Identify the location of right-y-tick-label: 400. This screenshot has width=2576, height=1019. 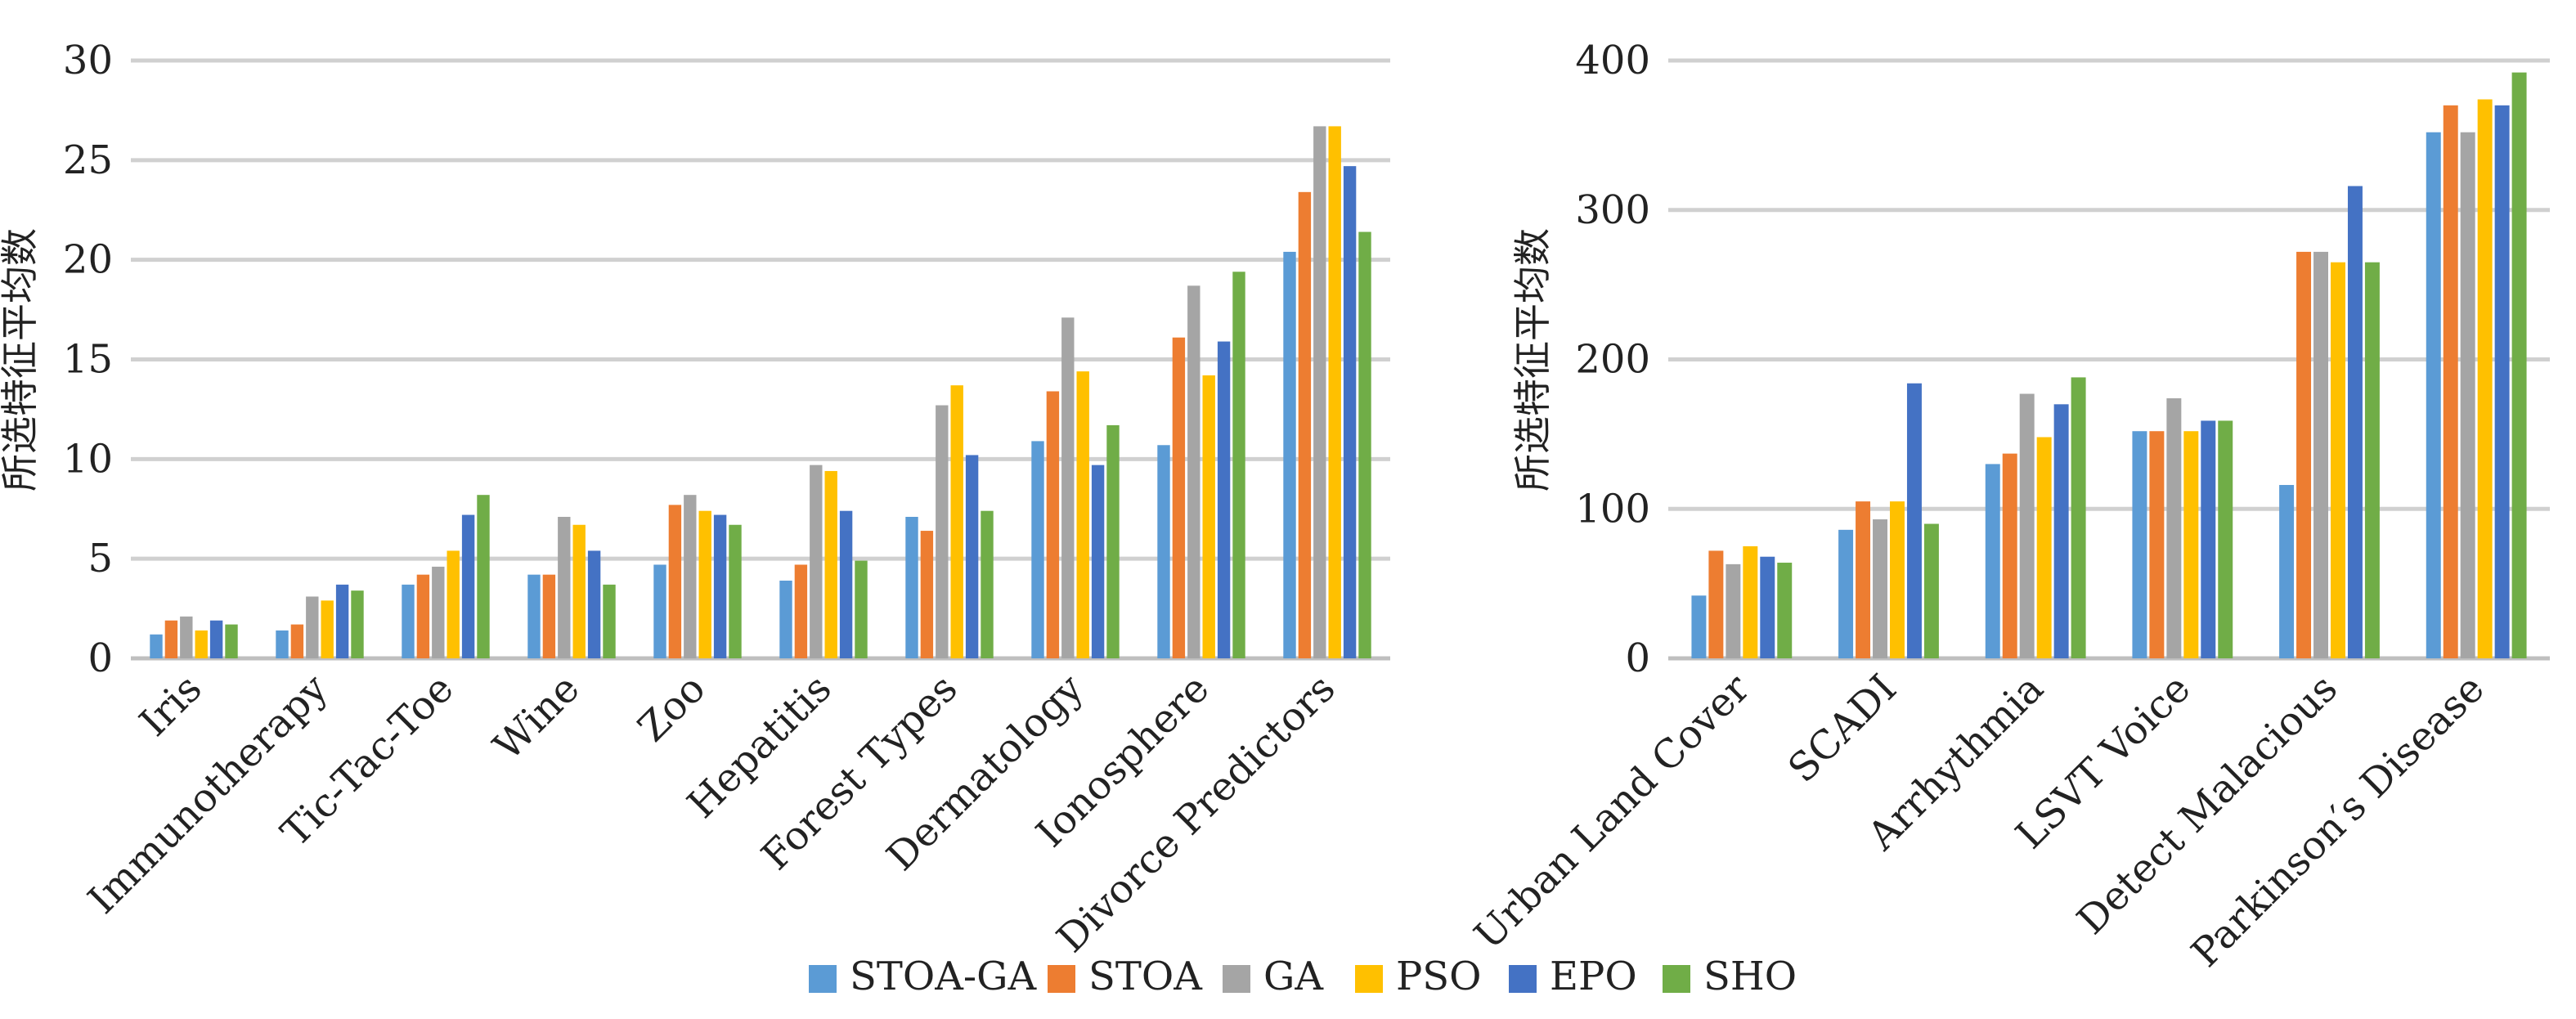
(1612, 61).